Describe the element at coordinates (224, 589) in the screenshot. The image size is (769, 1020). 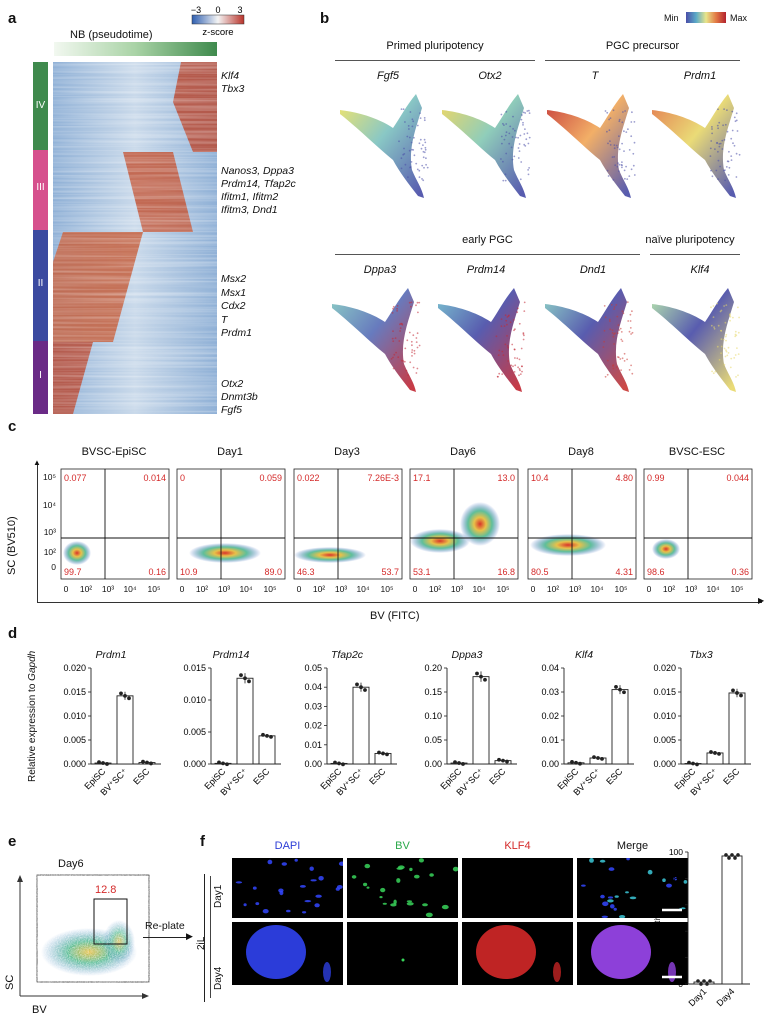
I see `x-tick-label: 10³` at that location.